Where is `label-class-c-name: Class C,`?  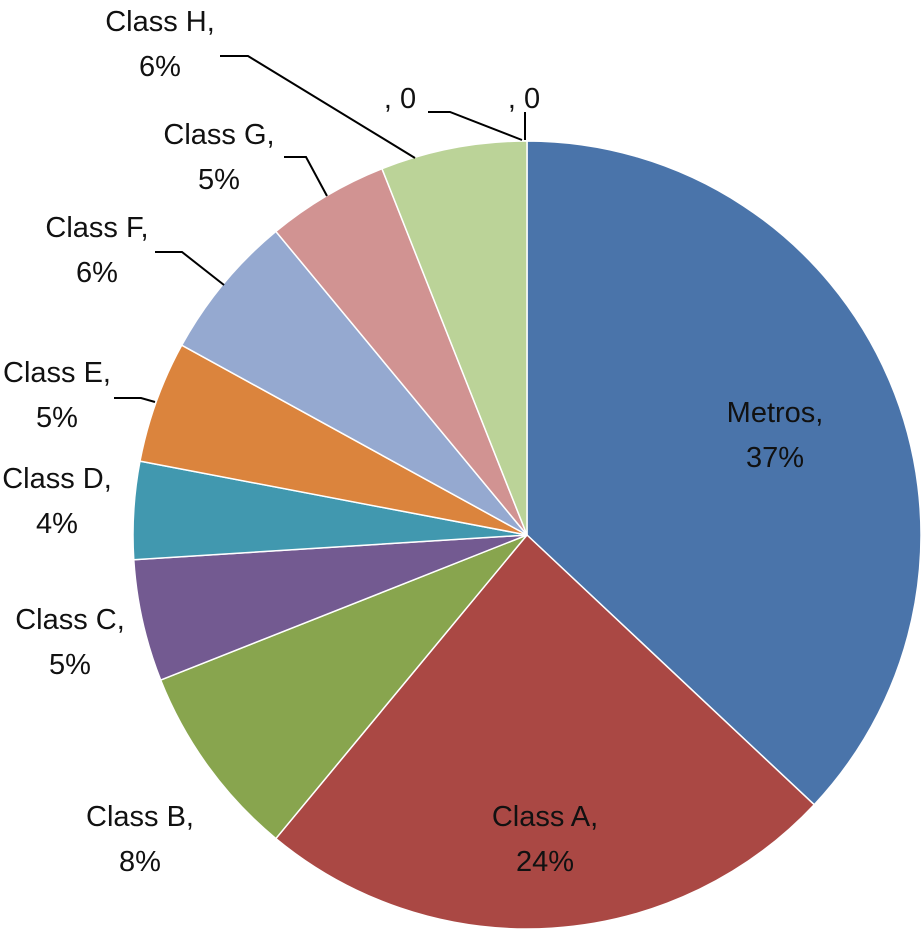 label-class-c-name: Class C, is located at coordinates (70, 620).